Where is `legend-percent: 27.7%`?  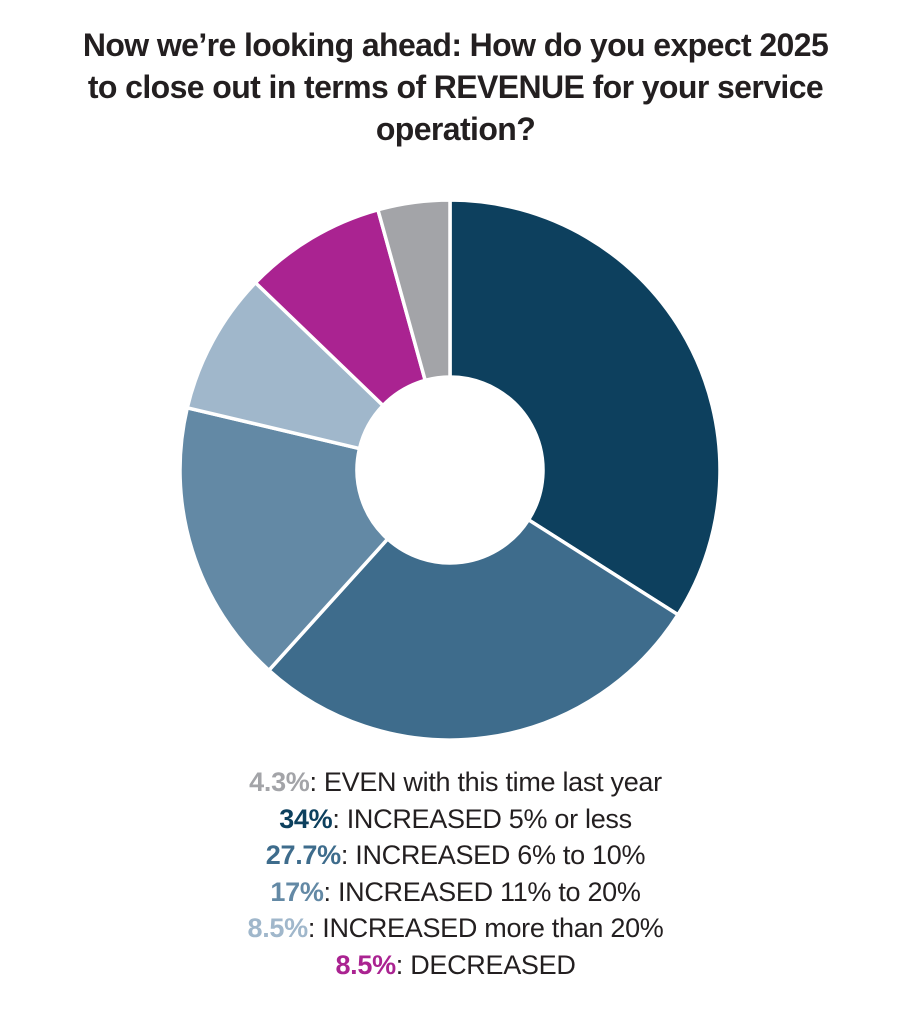 legend-percent: 27.7% is located at coordinates (303, 855).